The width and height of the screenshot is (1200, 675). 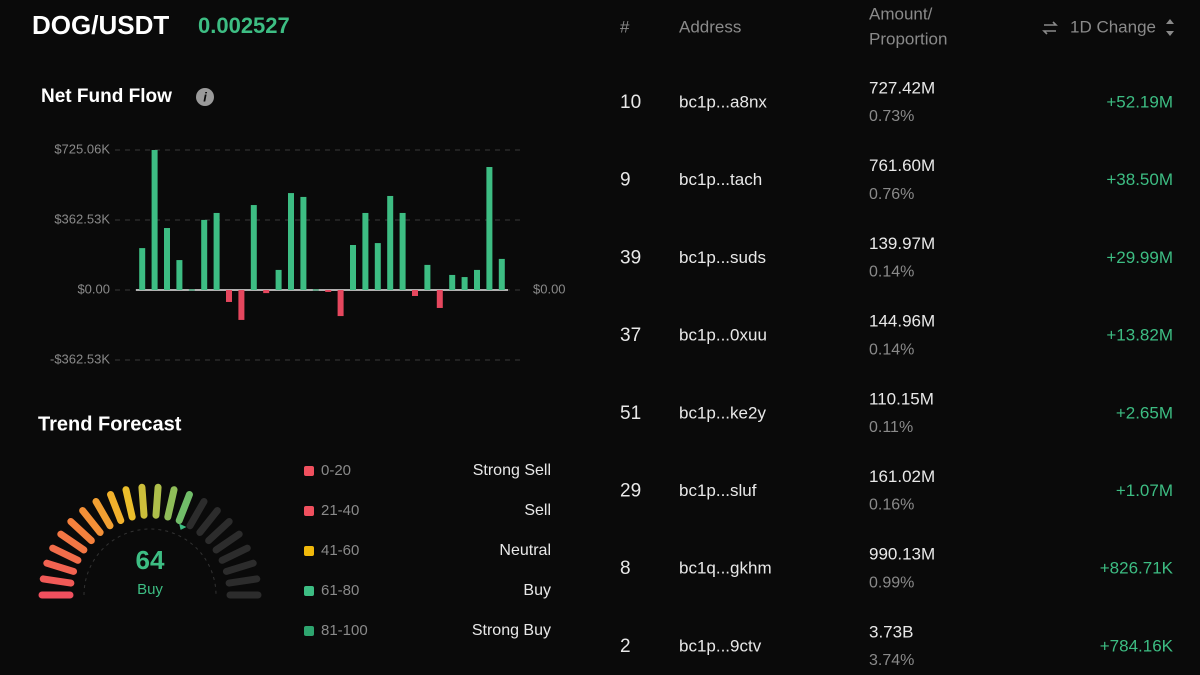 What do you see at coordinates (630, 335) in the screenshot?
I see `rank: 37` at bounding box center [630, 335].